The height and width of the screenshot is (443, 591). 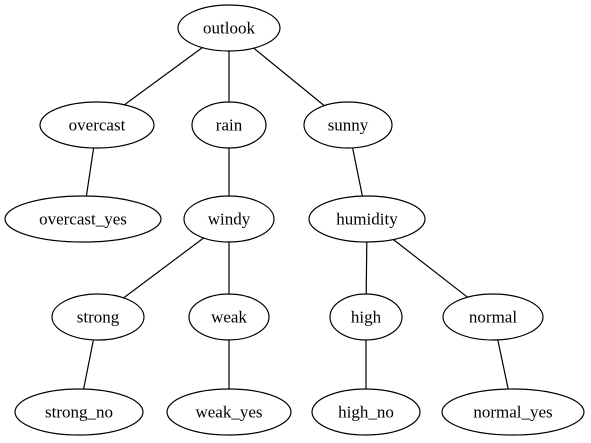 I want to click on node-weak-label: weak, so click(x=229, y=317).